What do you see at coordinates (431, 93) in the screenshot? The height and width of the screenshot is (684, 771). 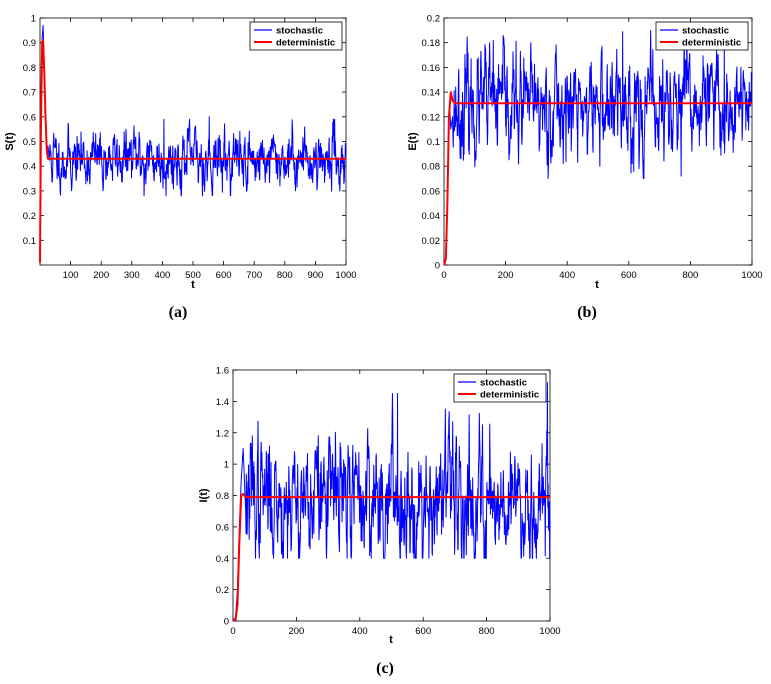 I see `y-tick-label: 0.14` at bounding box center [431, 93].